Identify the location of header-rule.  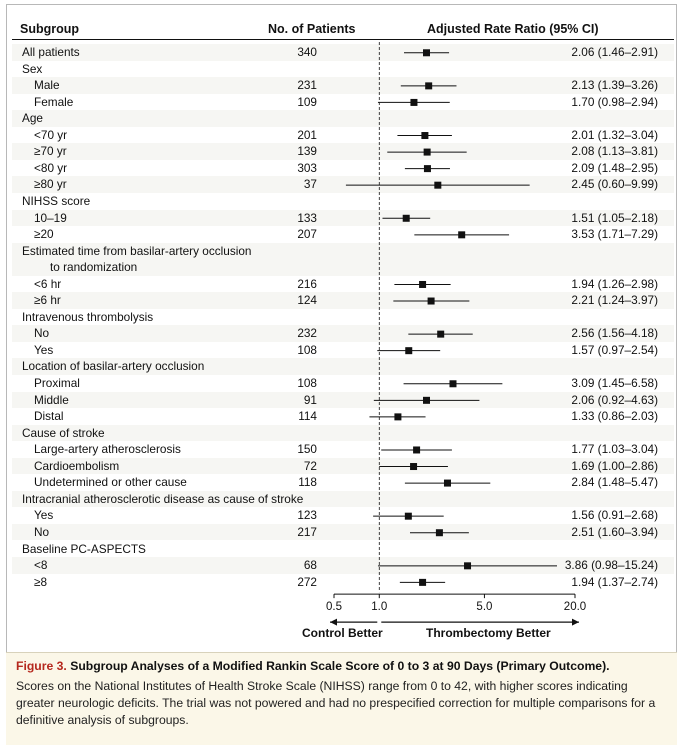
(343, 39).